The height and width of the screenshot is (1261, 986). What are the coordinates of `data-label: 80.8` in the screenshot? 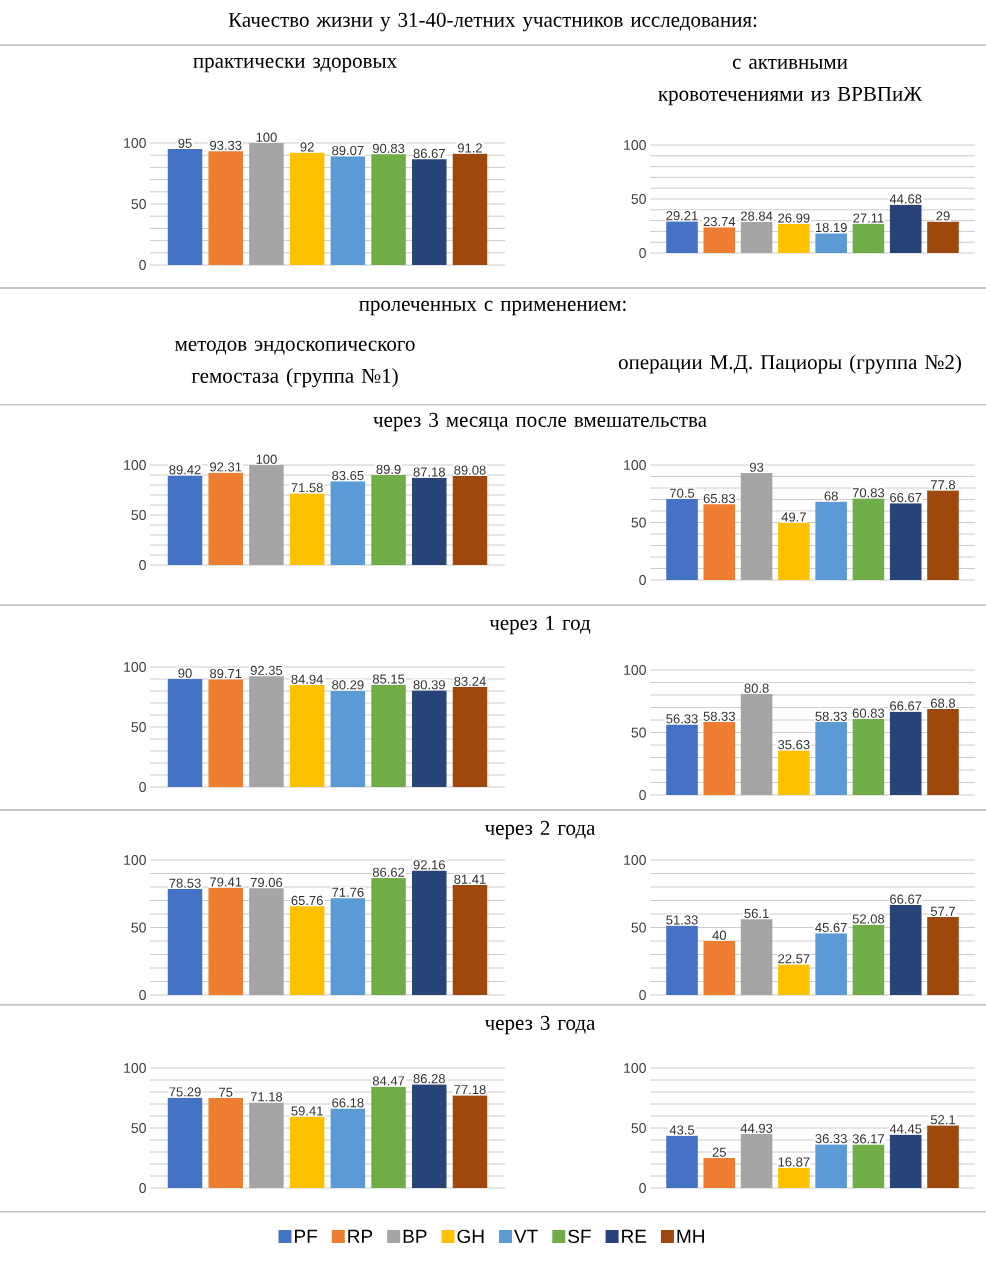 It's located at (756, 688).